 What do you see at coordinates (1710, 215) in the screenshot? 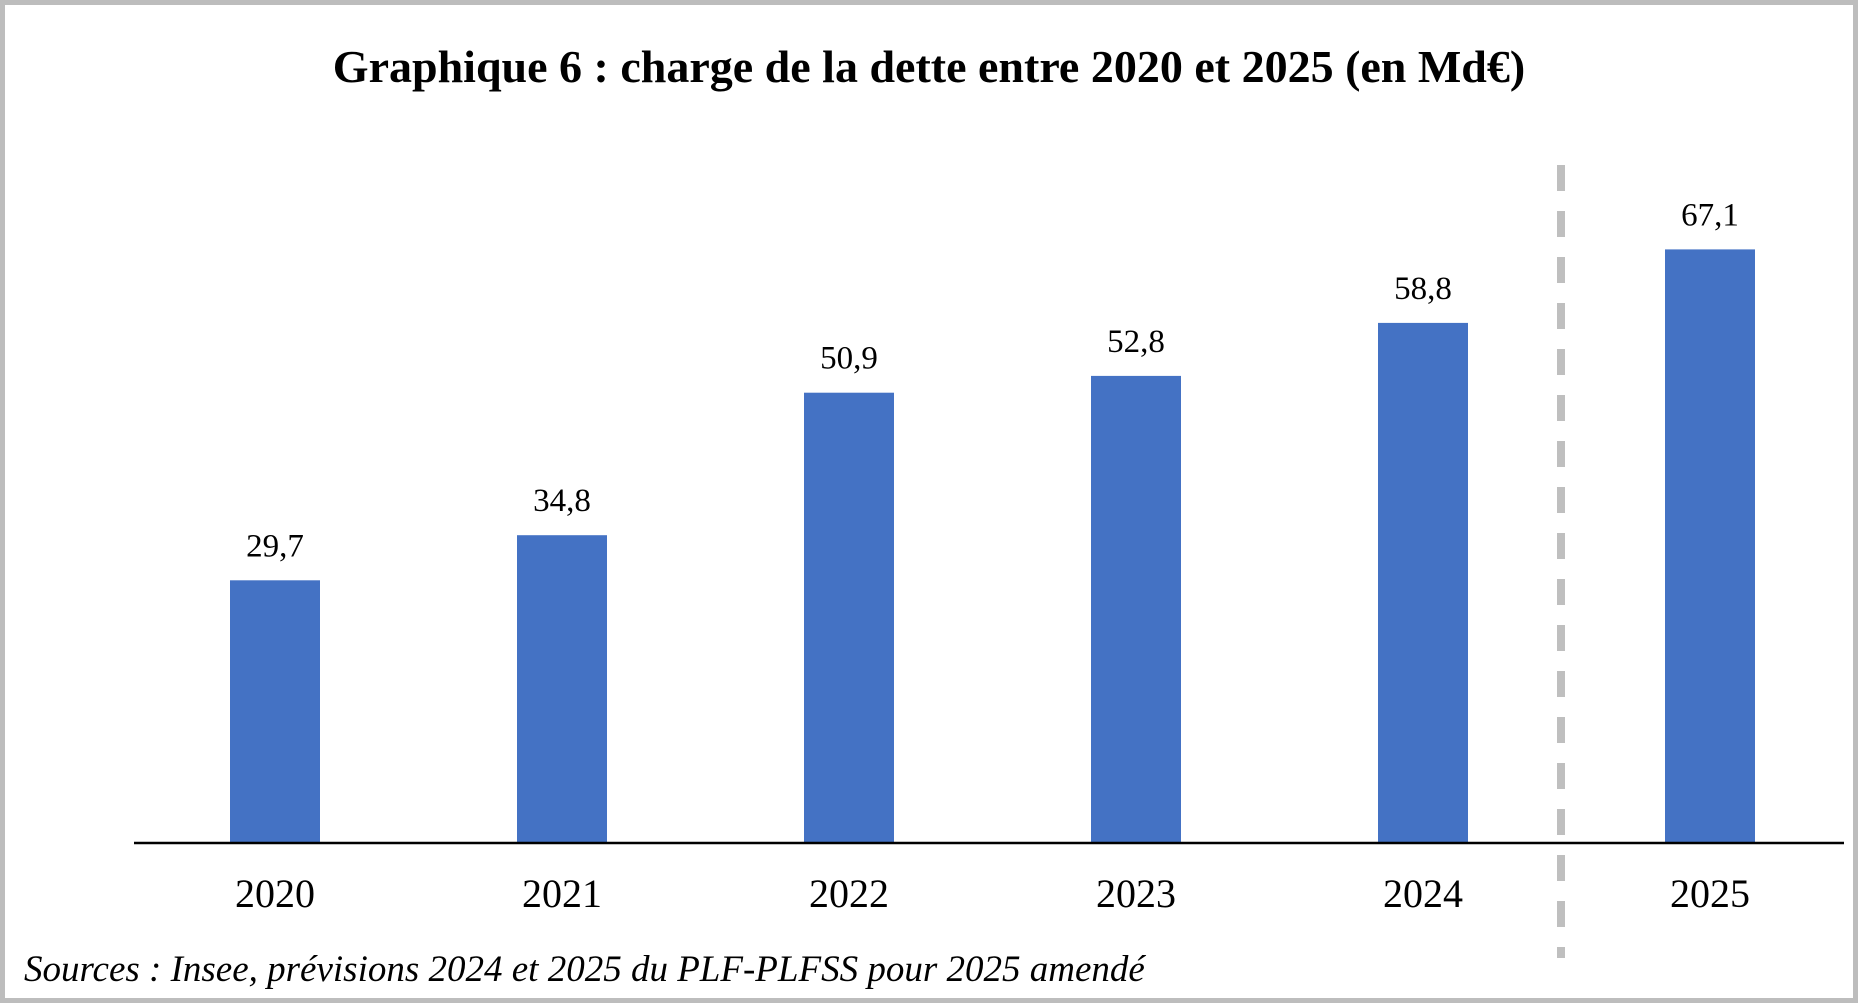
I see `value-label-2025: 67,1` at bounding box center [1710, 215].